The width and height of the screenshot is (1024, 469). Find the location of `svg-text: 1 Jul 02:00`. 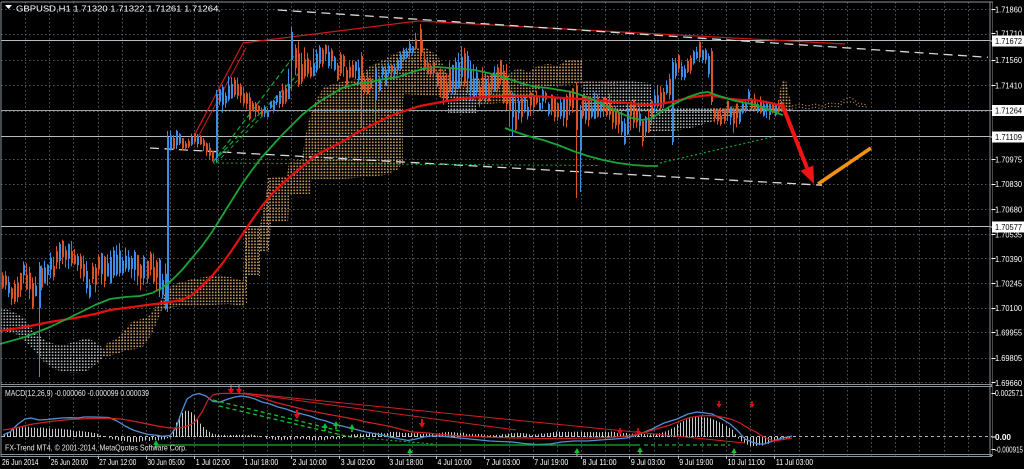

svg-text: 1 Jul 02:00 is located at coordinates (213, 462).